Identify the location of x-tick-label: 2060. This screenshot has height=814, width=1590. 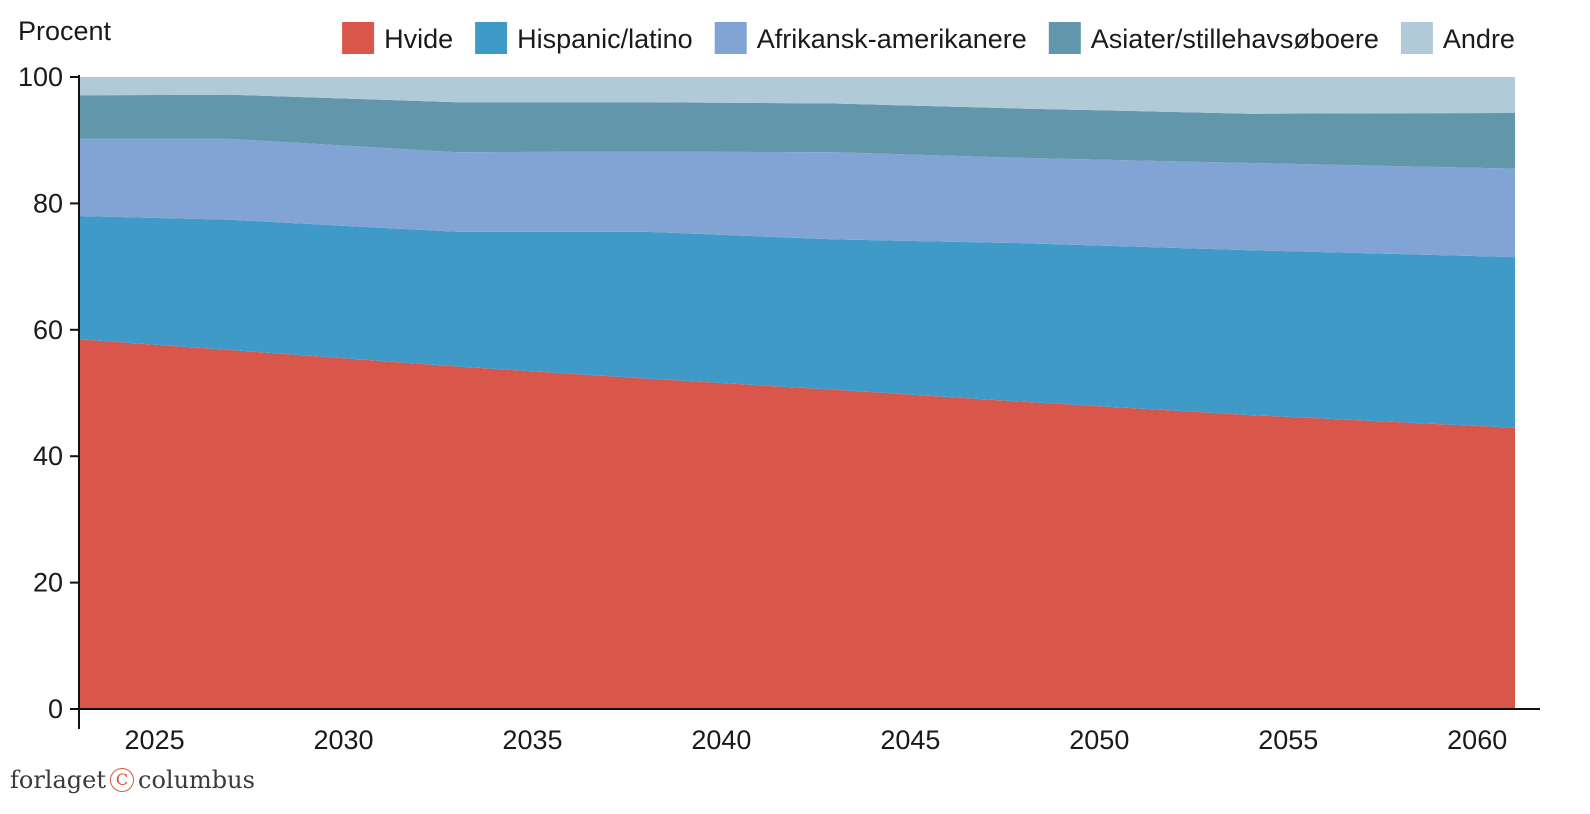
(1477, 740).